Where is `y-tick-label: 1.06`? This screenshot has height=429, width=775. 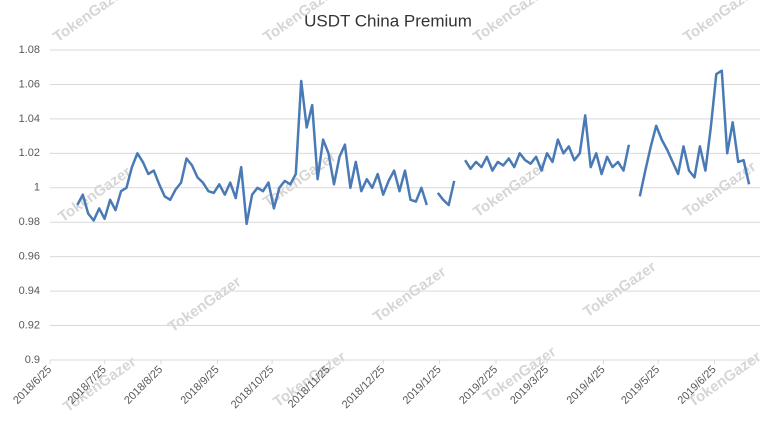
y-tick-label: 1.06 is located at coordinates (29, 84).